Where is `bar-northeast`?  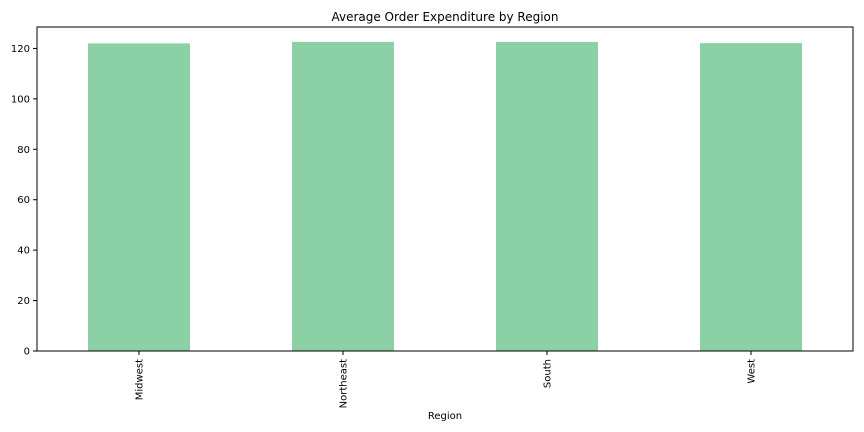 bar-northeast is located at coordinates (343, 196).